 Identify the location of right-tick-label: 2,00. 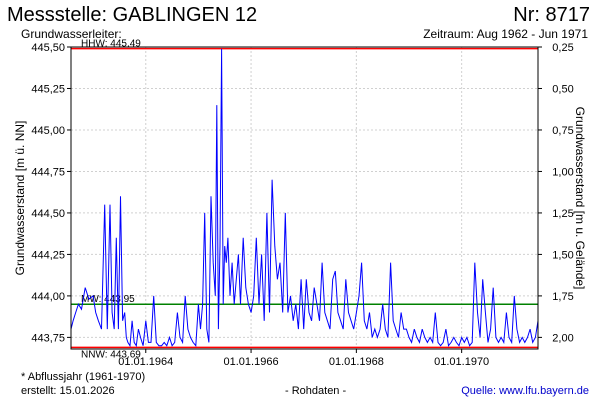
(562, 338).